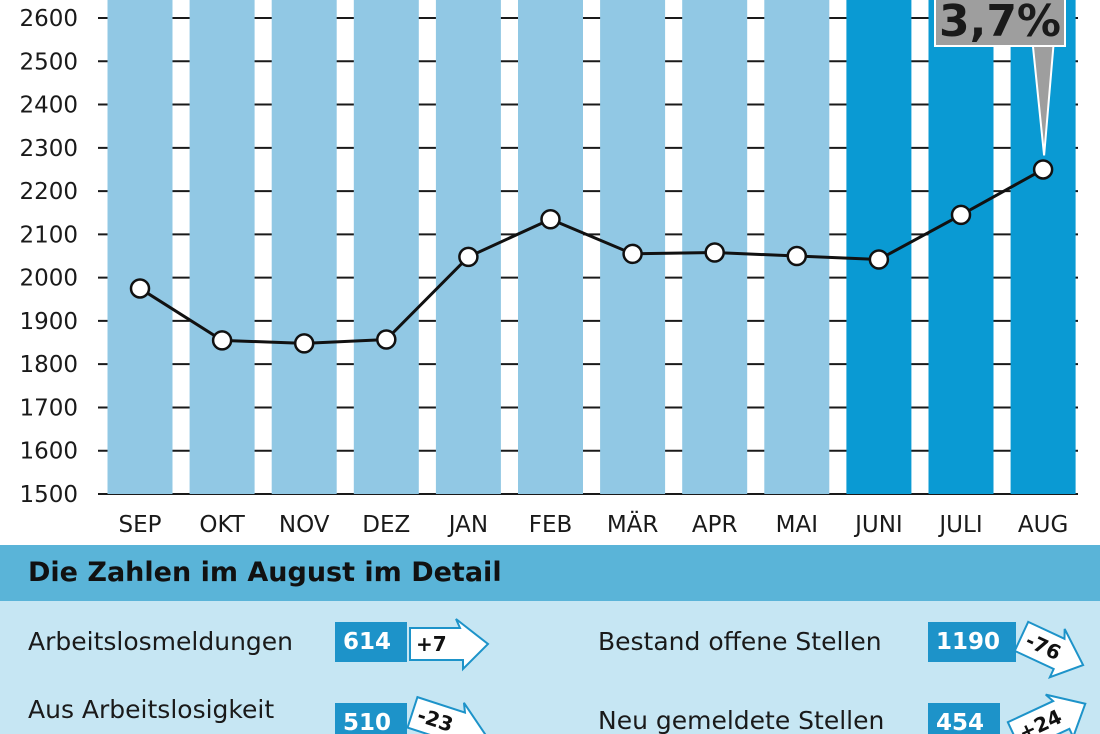 This screenshot has height=734, width=1100. What do you see at coordinates (304, 247) in the screenshot?
I see `bar-nov` at bounding box center [304, 247].